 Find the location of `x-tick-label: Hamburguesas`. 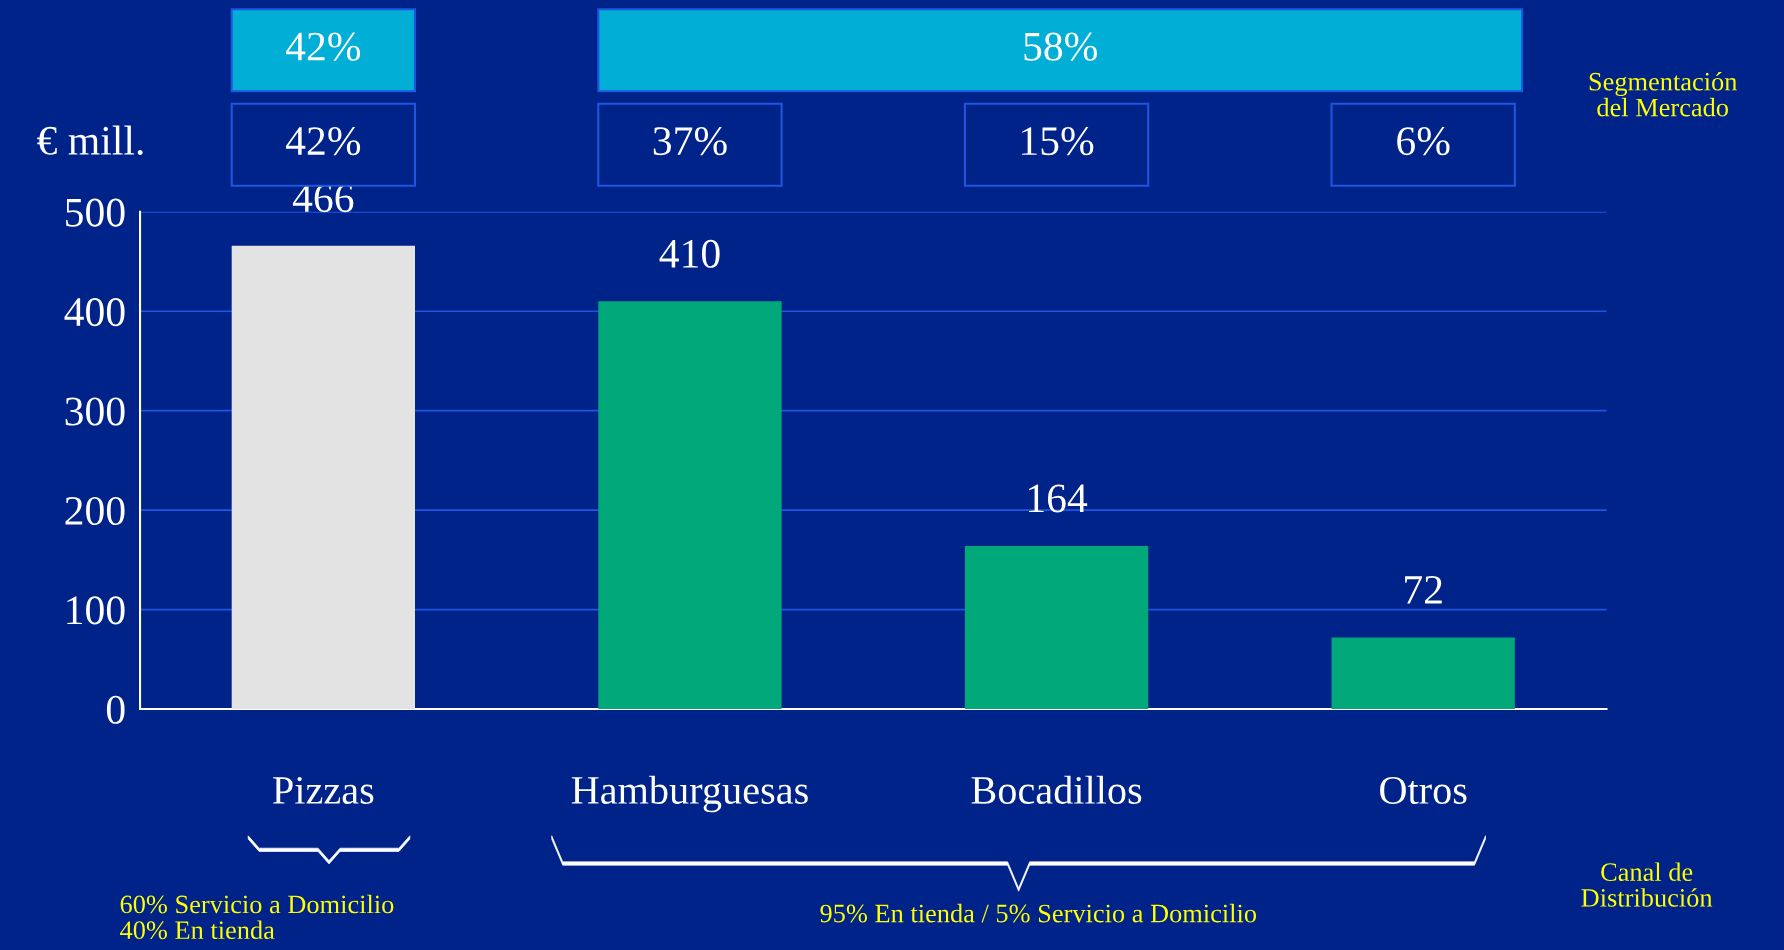

x-tick-label: Hamburguesas is located at coordinates (689, 794).